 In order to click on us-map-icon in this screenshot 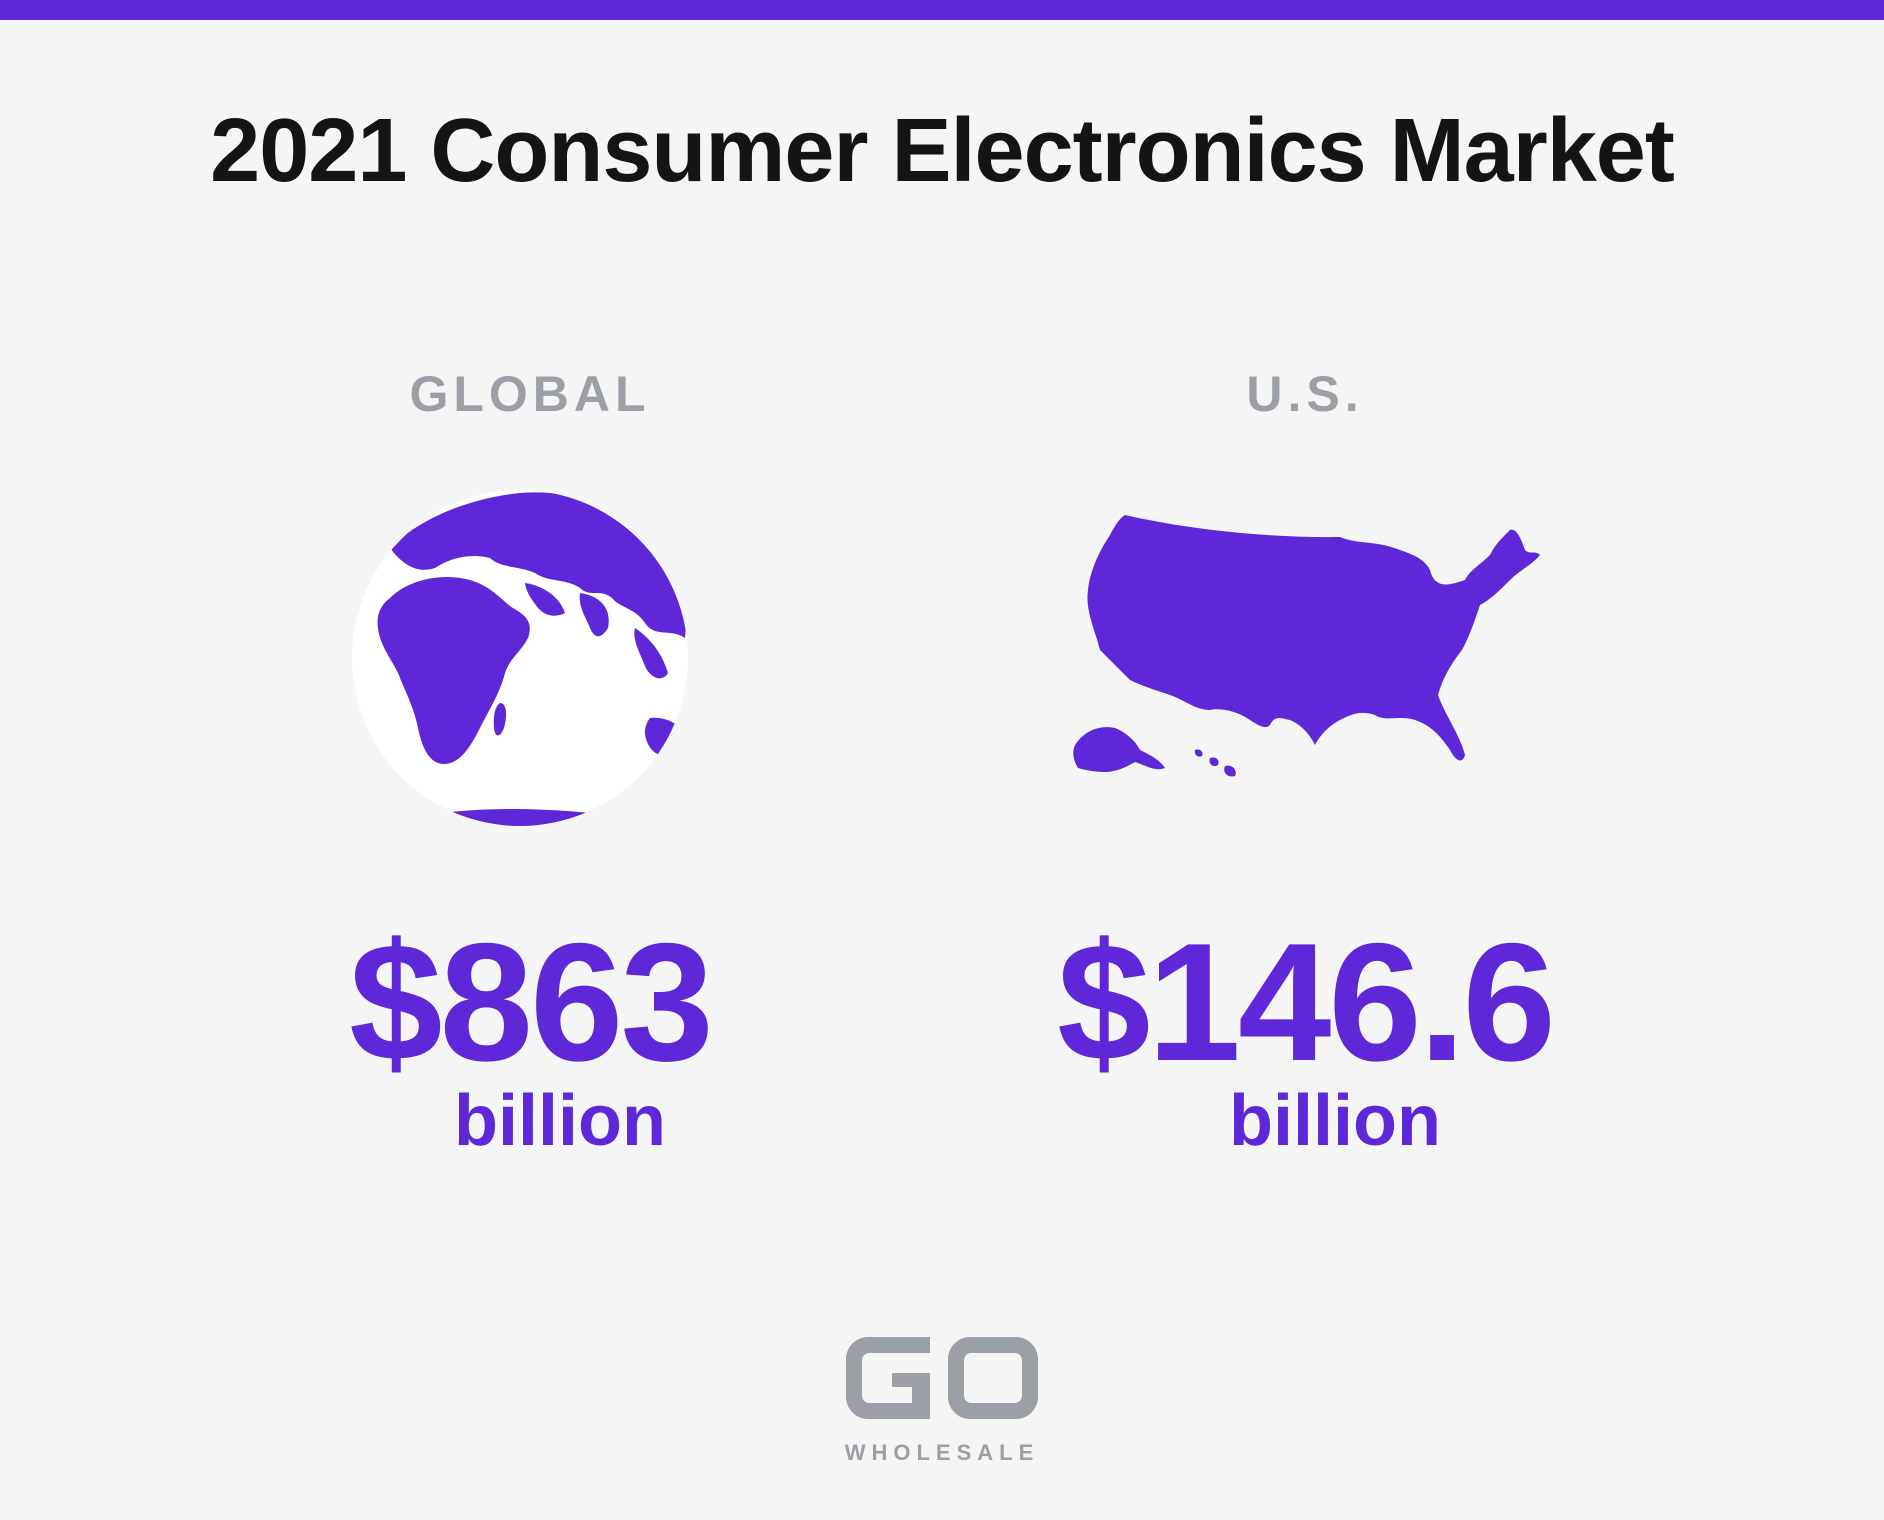, I will do `click(1306, 646)`.